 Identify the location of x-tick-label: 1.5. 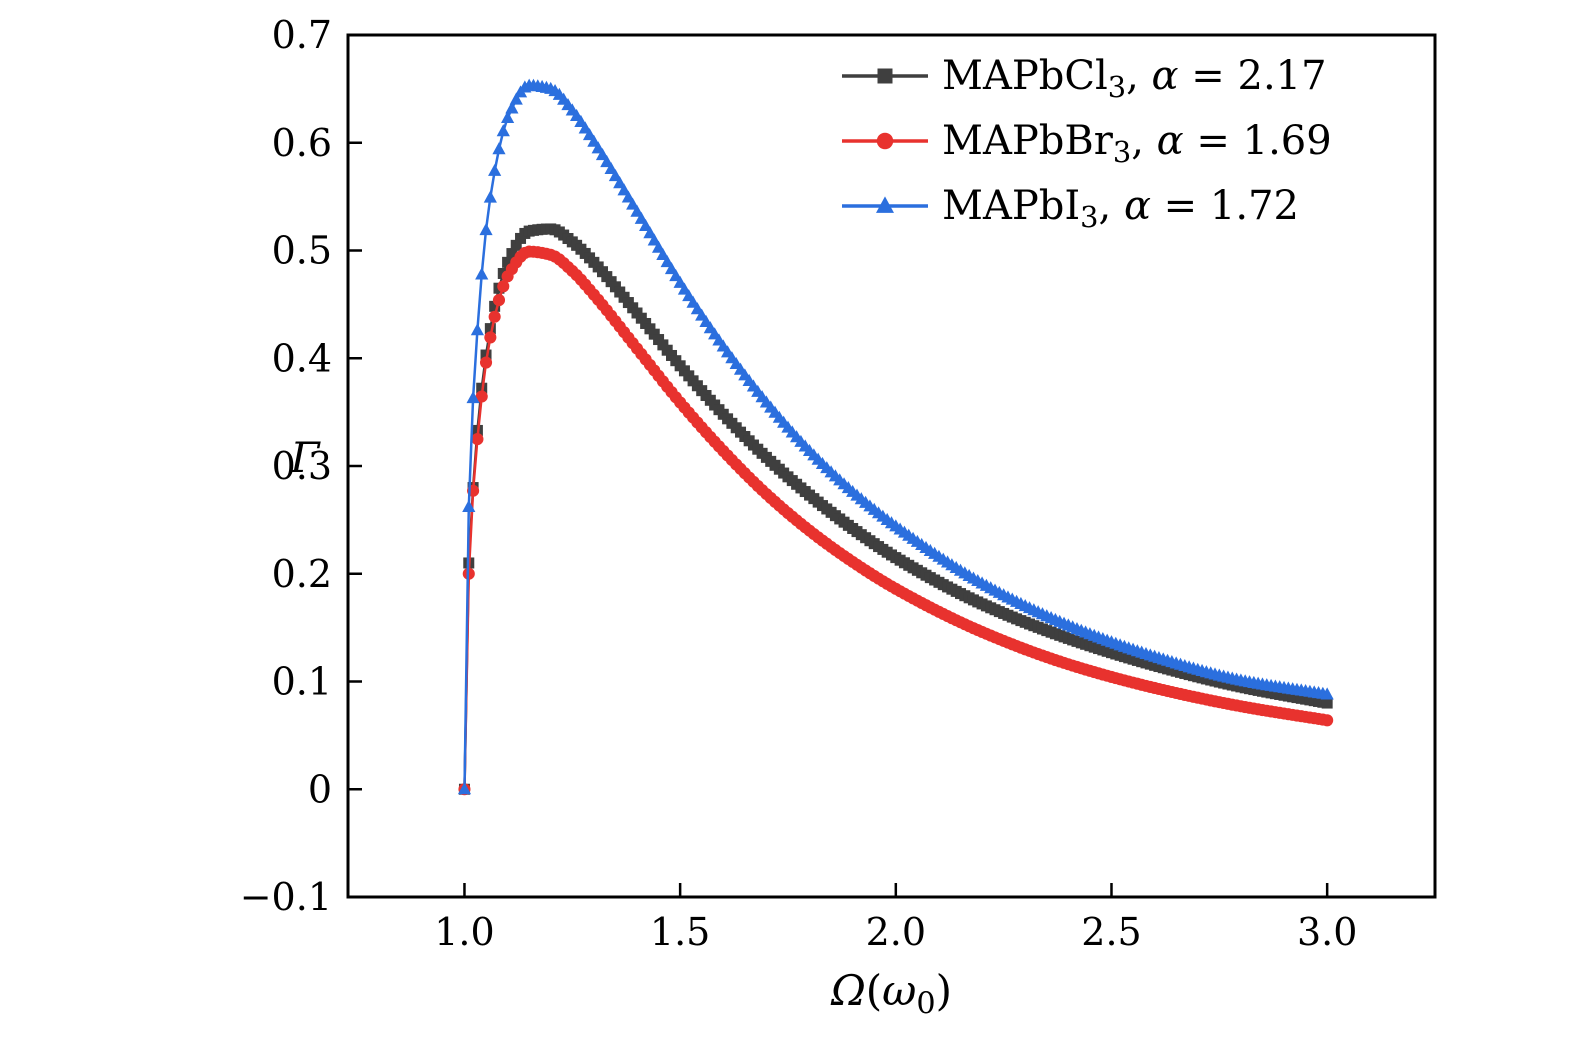
(680, 932).